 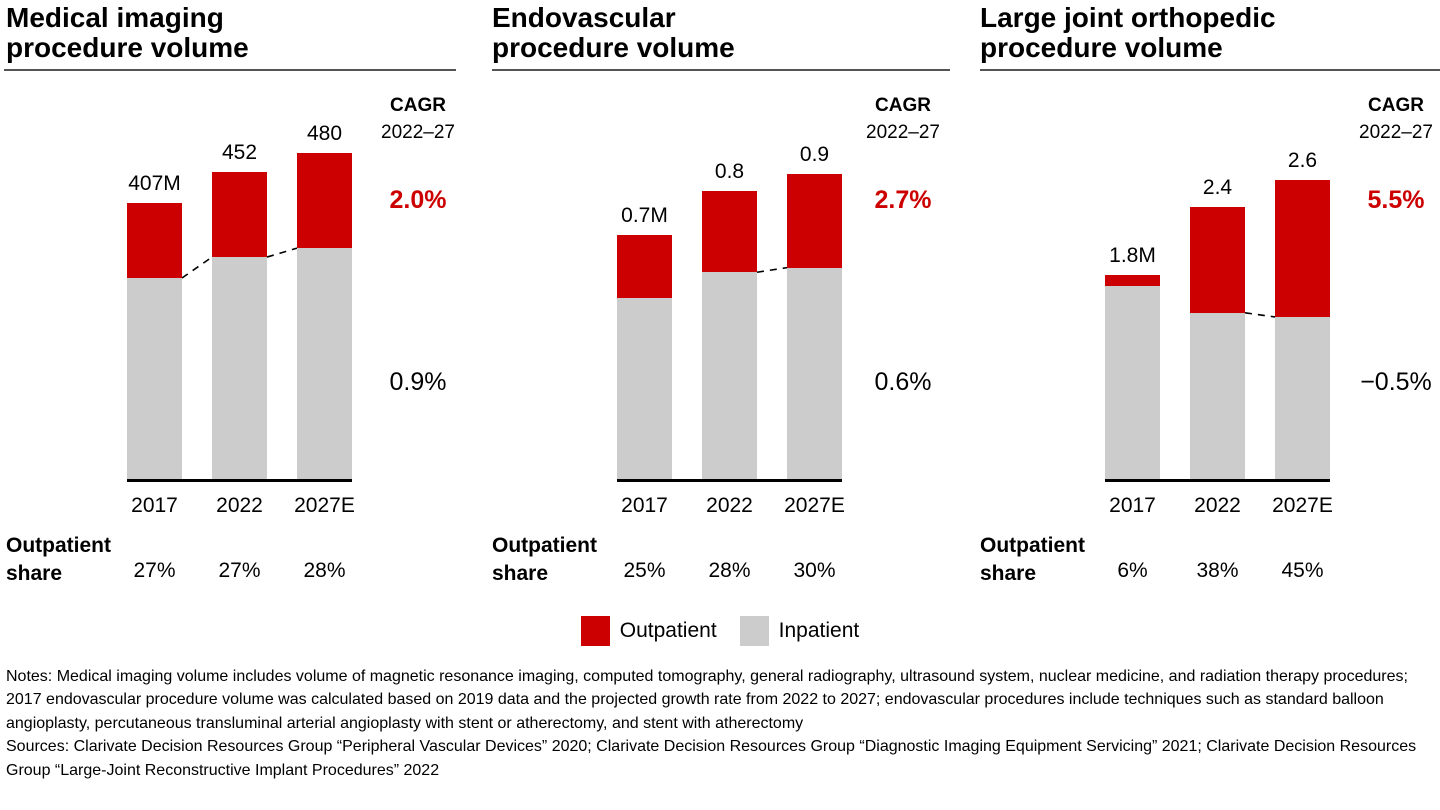 What do you see at coordinates (1396, 382) in the screenshot?
I see `cagr-value-inpatient: −0.5%` at bounding box center [1396, 382].